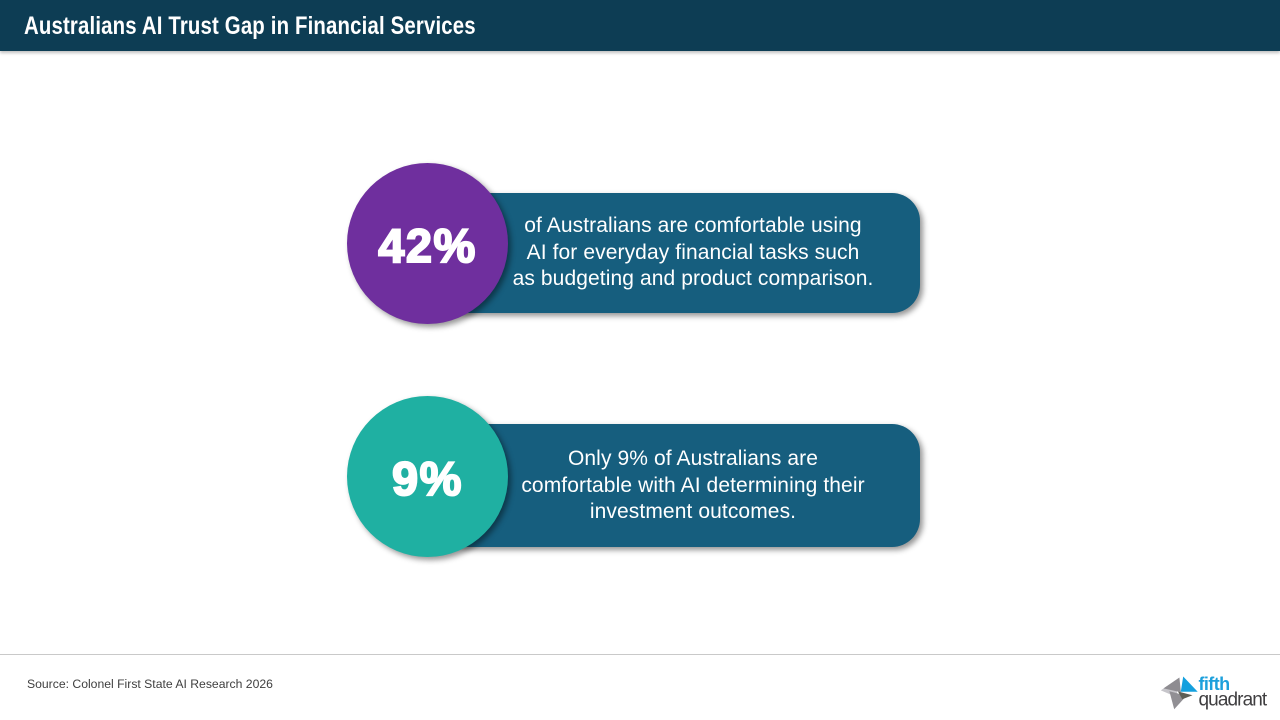 This screenshot has width=1280, height=720. I want to click on svg-text: fifth, so click(1214, 684).